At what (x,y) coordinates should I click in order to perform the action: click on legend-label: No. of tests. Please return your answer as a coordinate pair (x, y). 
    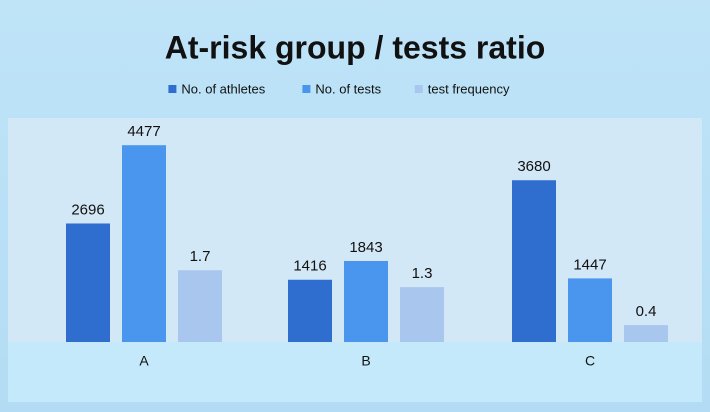
    Looking at the image, I should click on (348, 88).